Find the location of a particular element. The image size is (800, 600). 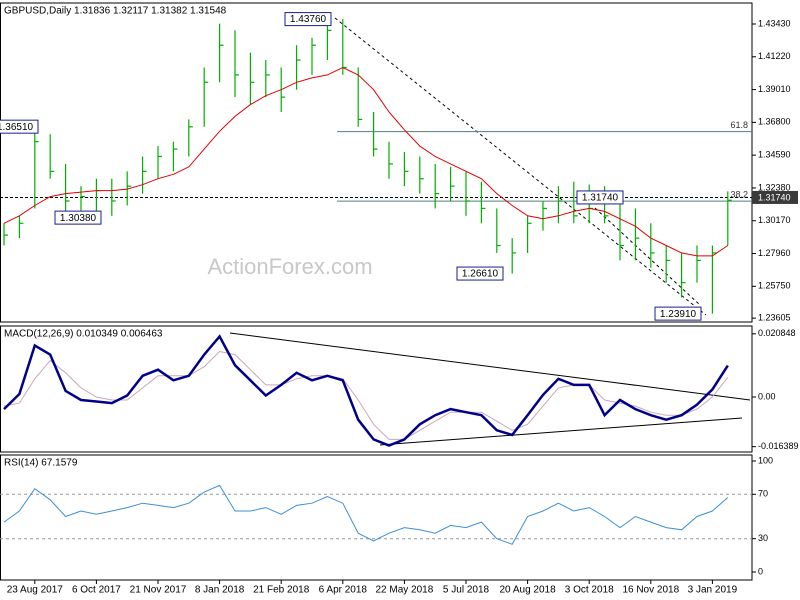

x-tick-label: 5 Jul 2018 is located at coordinates (466, 590).